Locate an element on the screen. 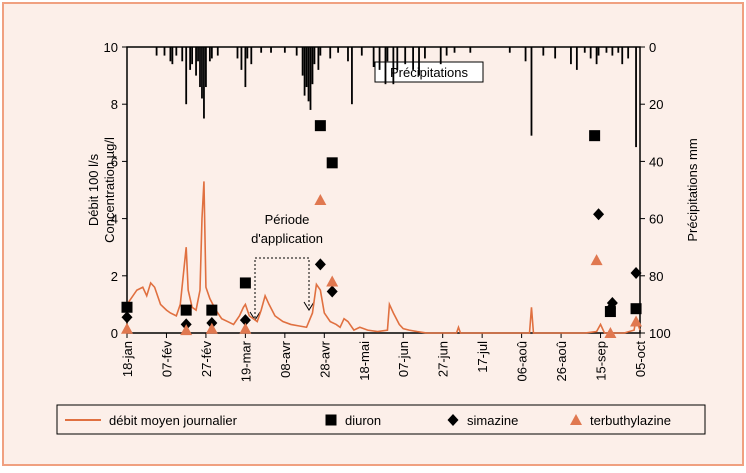  bracket-line is located at coordinates (282, 287).